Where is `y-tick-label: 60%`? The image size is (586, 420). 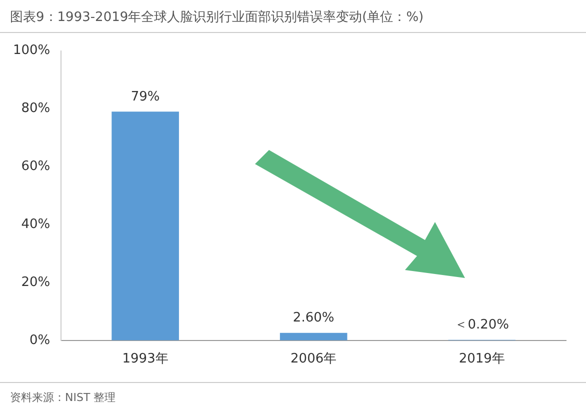 y-tick-label: 60% is located at coordinates (35, 166).